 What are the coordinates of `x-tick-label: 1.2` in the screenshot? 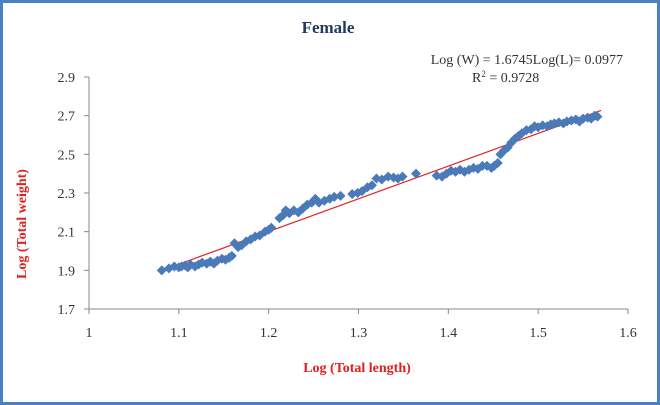 It's located at (269, 333).